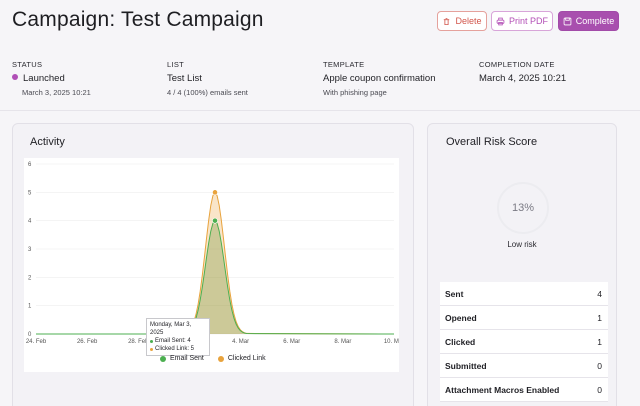 This screenshot has width=640, height=406. What do you see at coordinates (524, 366) in the screenshot?
I see `stat-row-submitted: Submitted 0` at bounding box center [524, 366].